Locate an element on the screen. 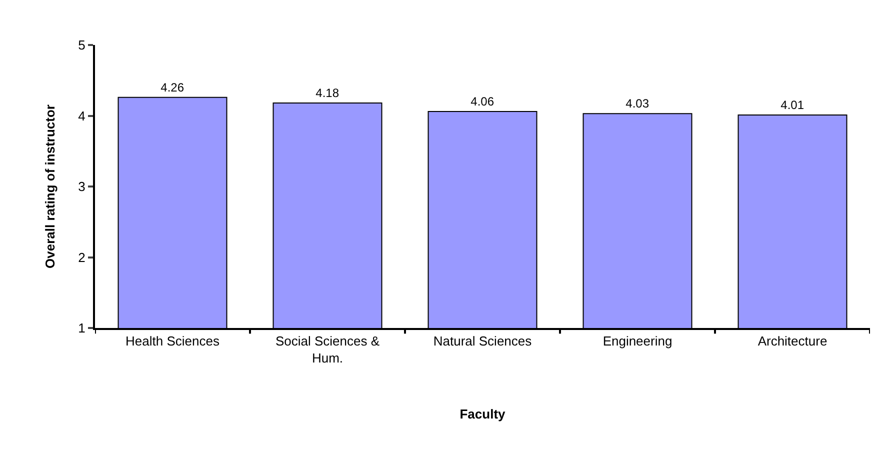  x-tick-label: Architecture is located at coordinates (793, 341).